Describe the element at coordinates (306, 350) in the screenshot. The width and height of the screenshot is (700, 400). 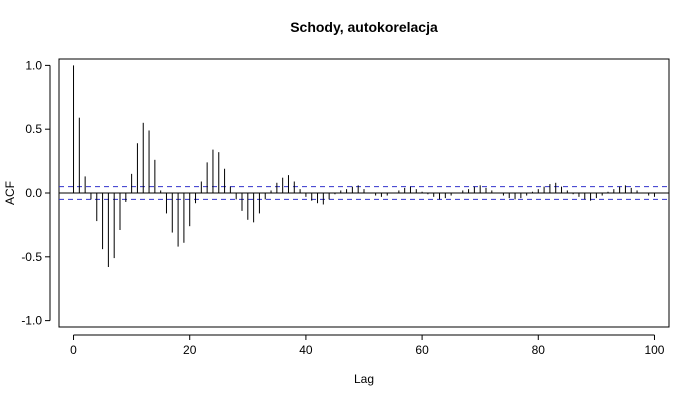
I see `x-tick-label: 40` at that location.